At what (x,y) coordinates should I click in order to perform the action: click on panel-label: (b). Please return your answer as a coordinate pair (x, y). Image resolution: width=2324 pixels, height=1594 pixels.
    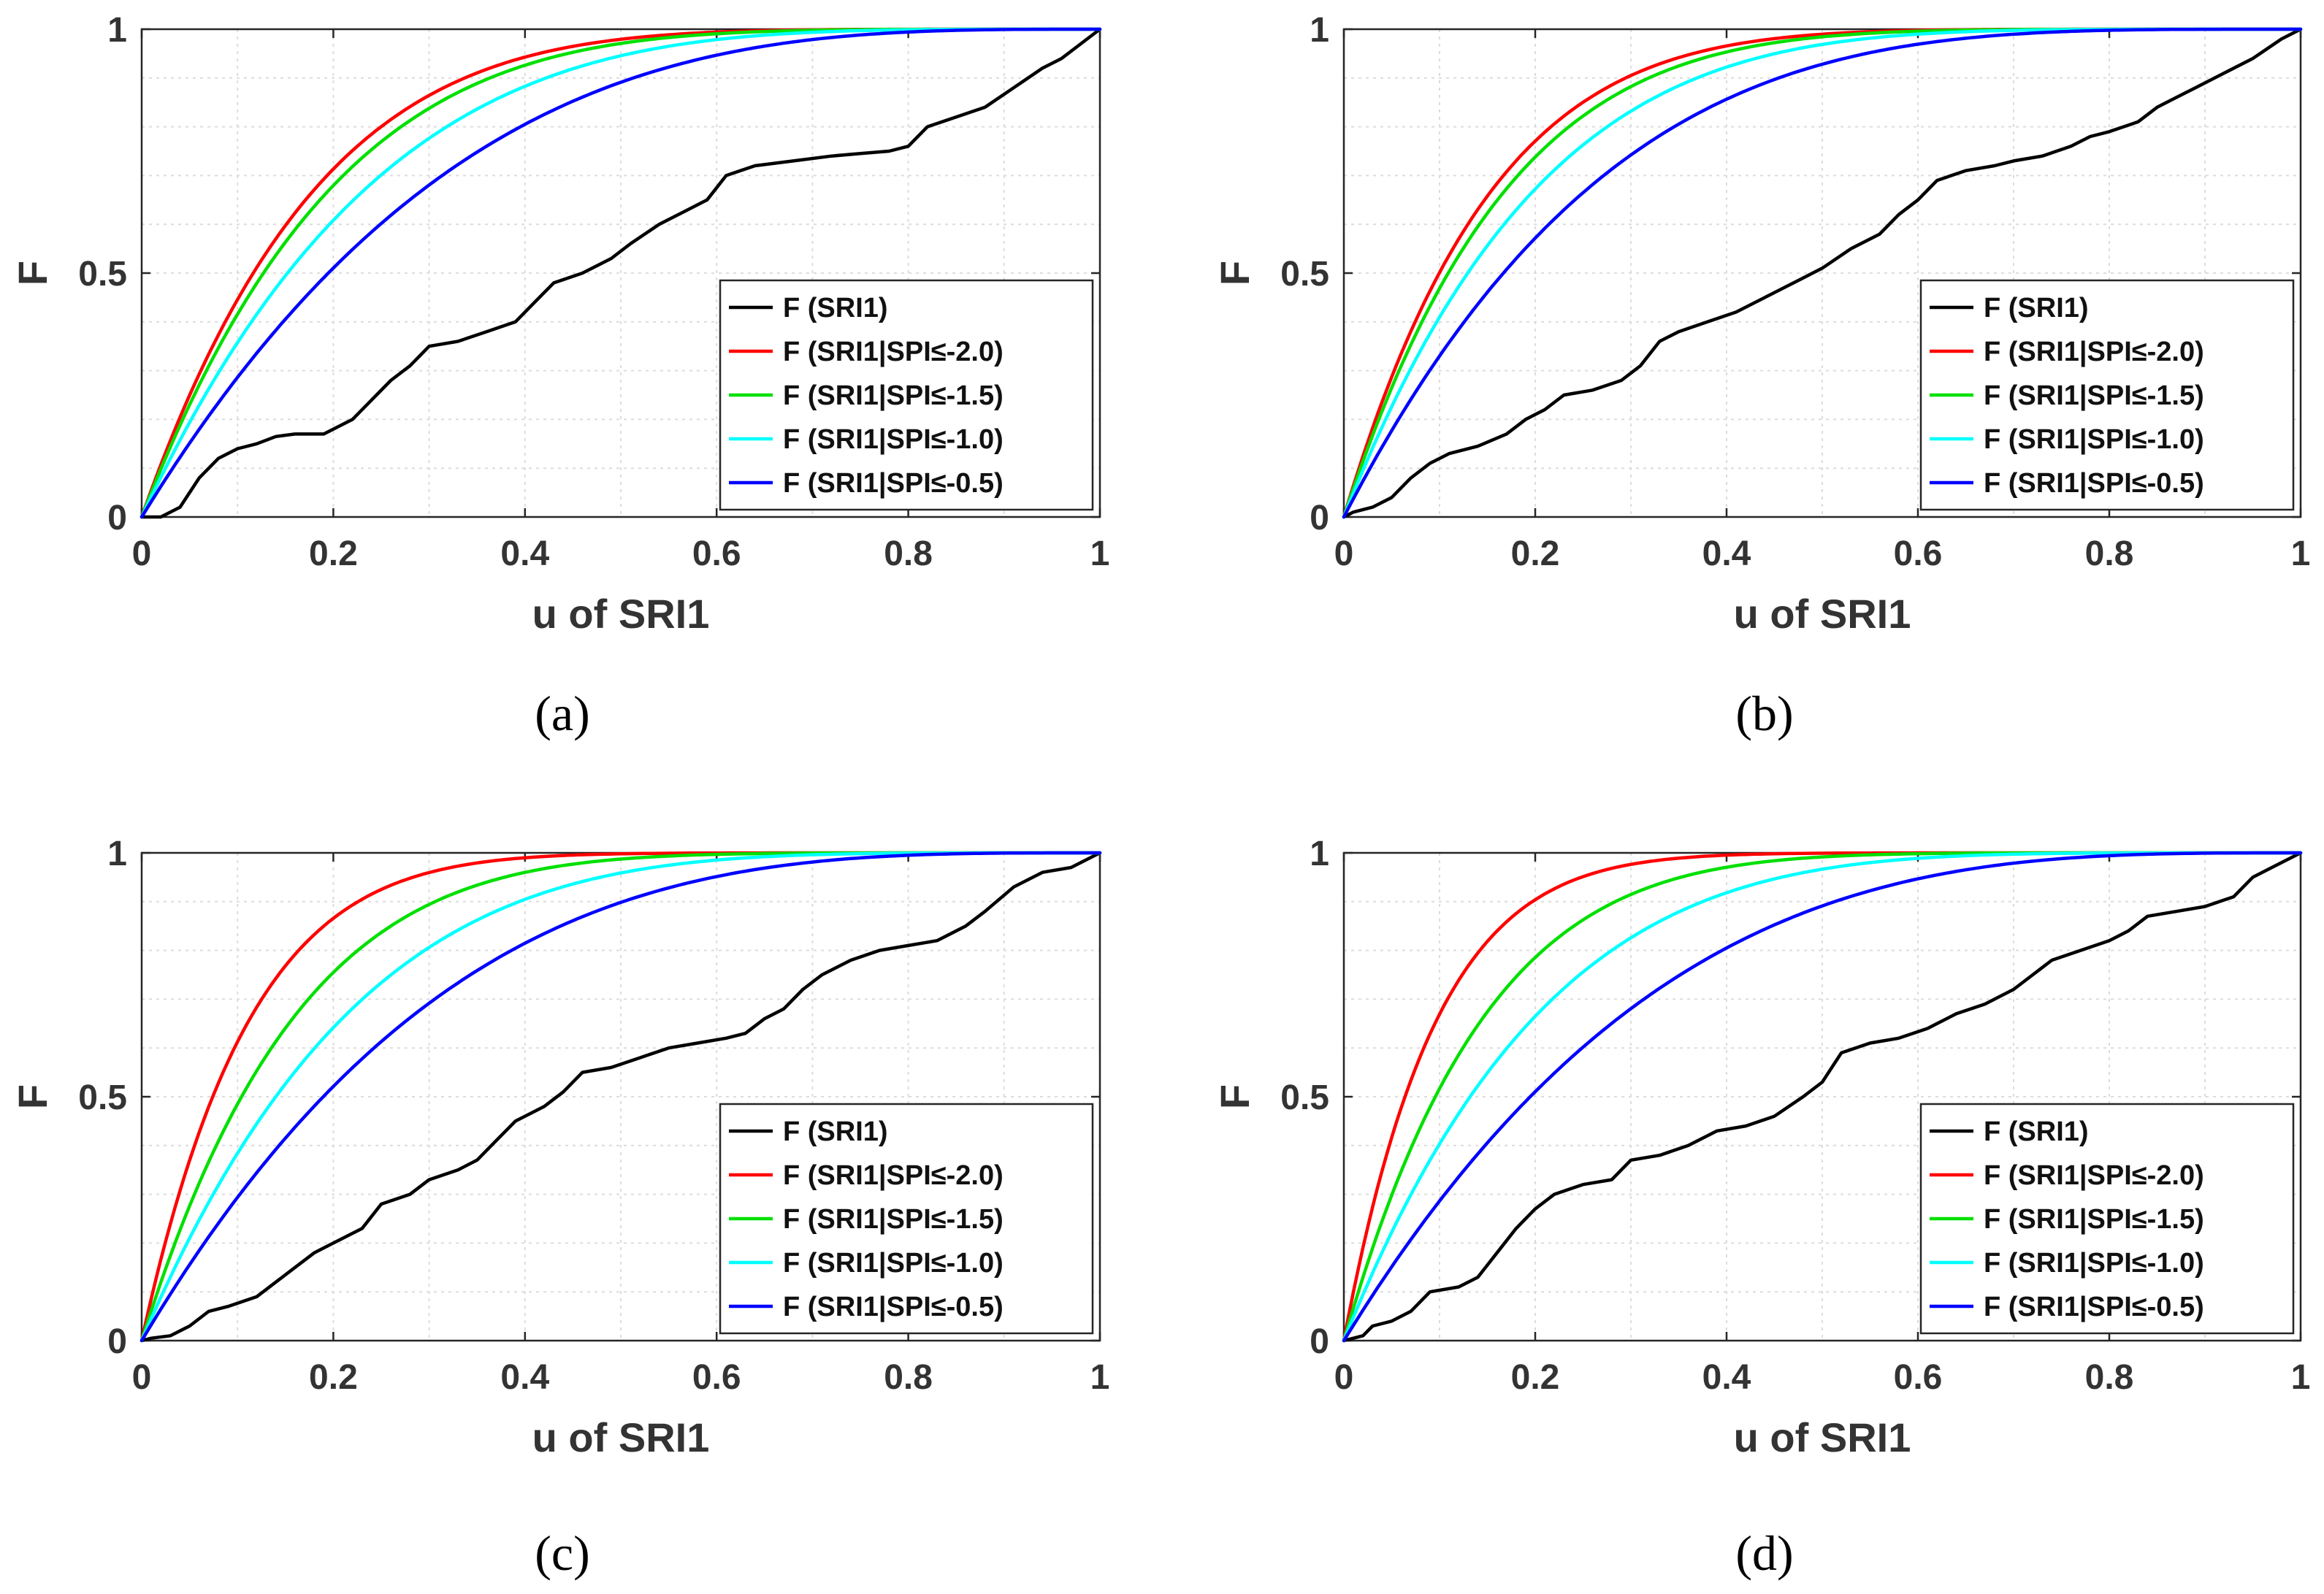
    Looking at the image, I should click on (1764, 713).